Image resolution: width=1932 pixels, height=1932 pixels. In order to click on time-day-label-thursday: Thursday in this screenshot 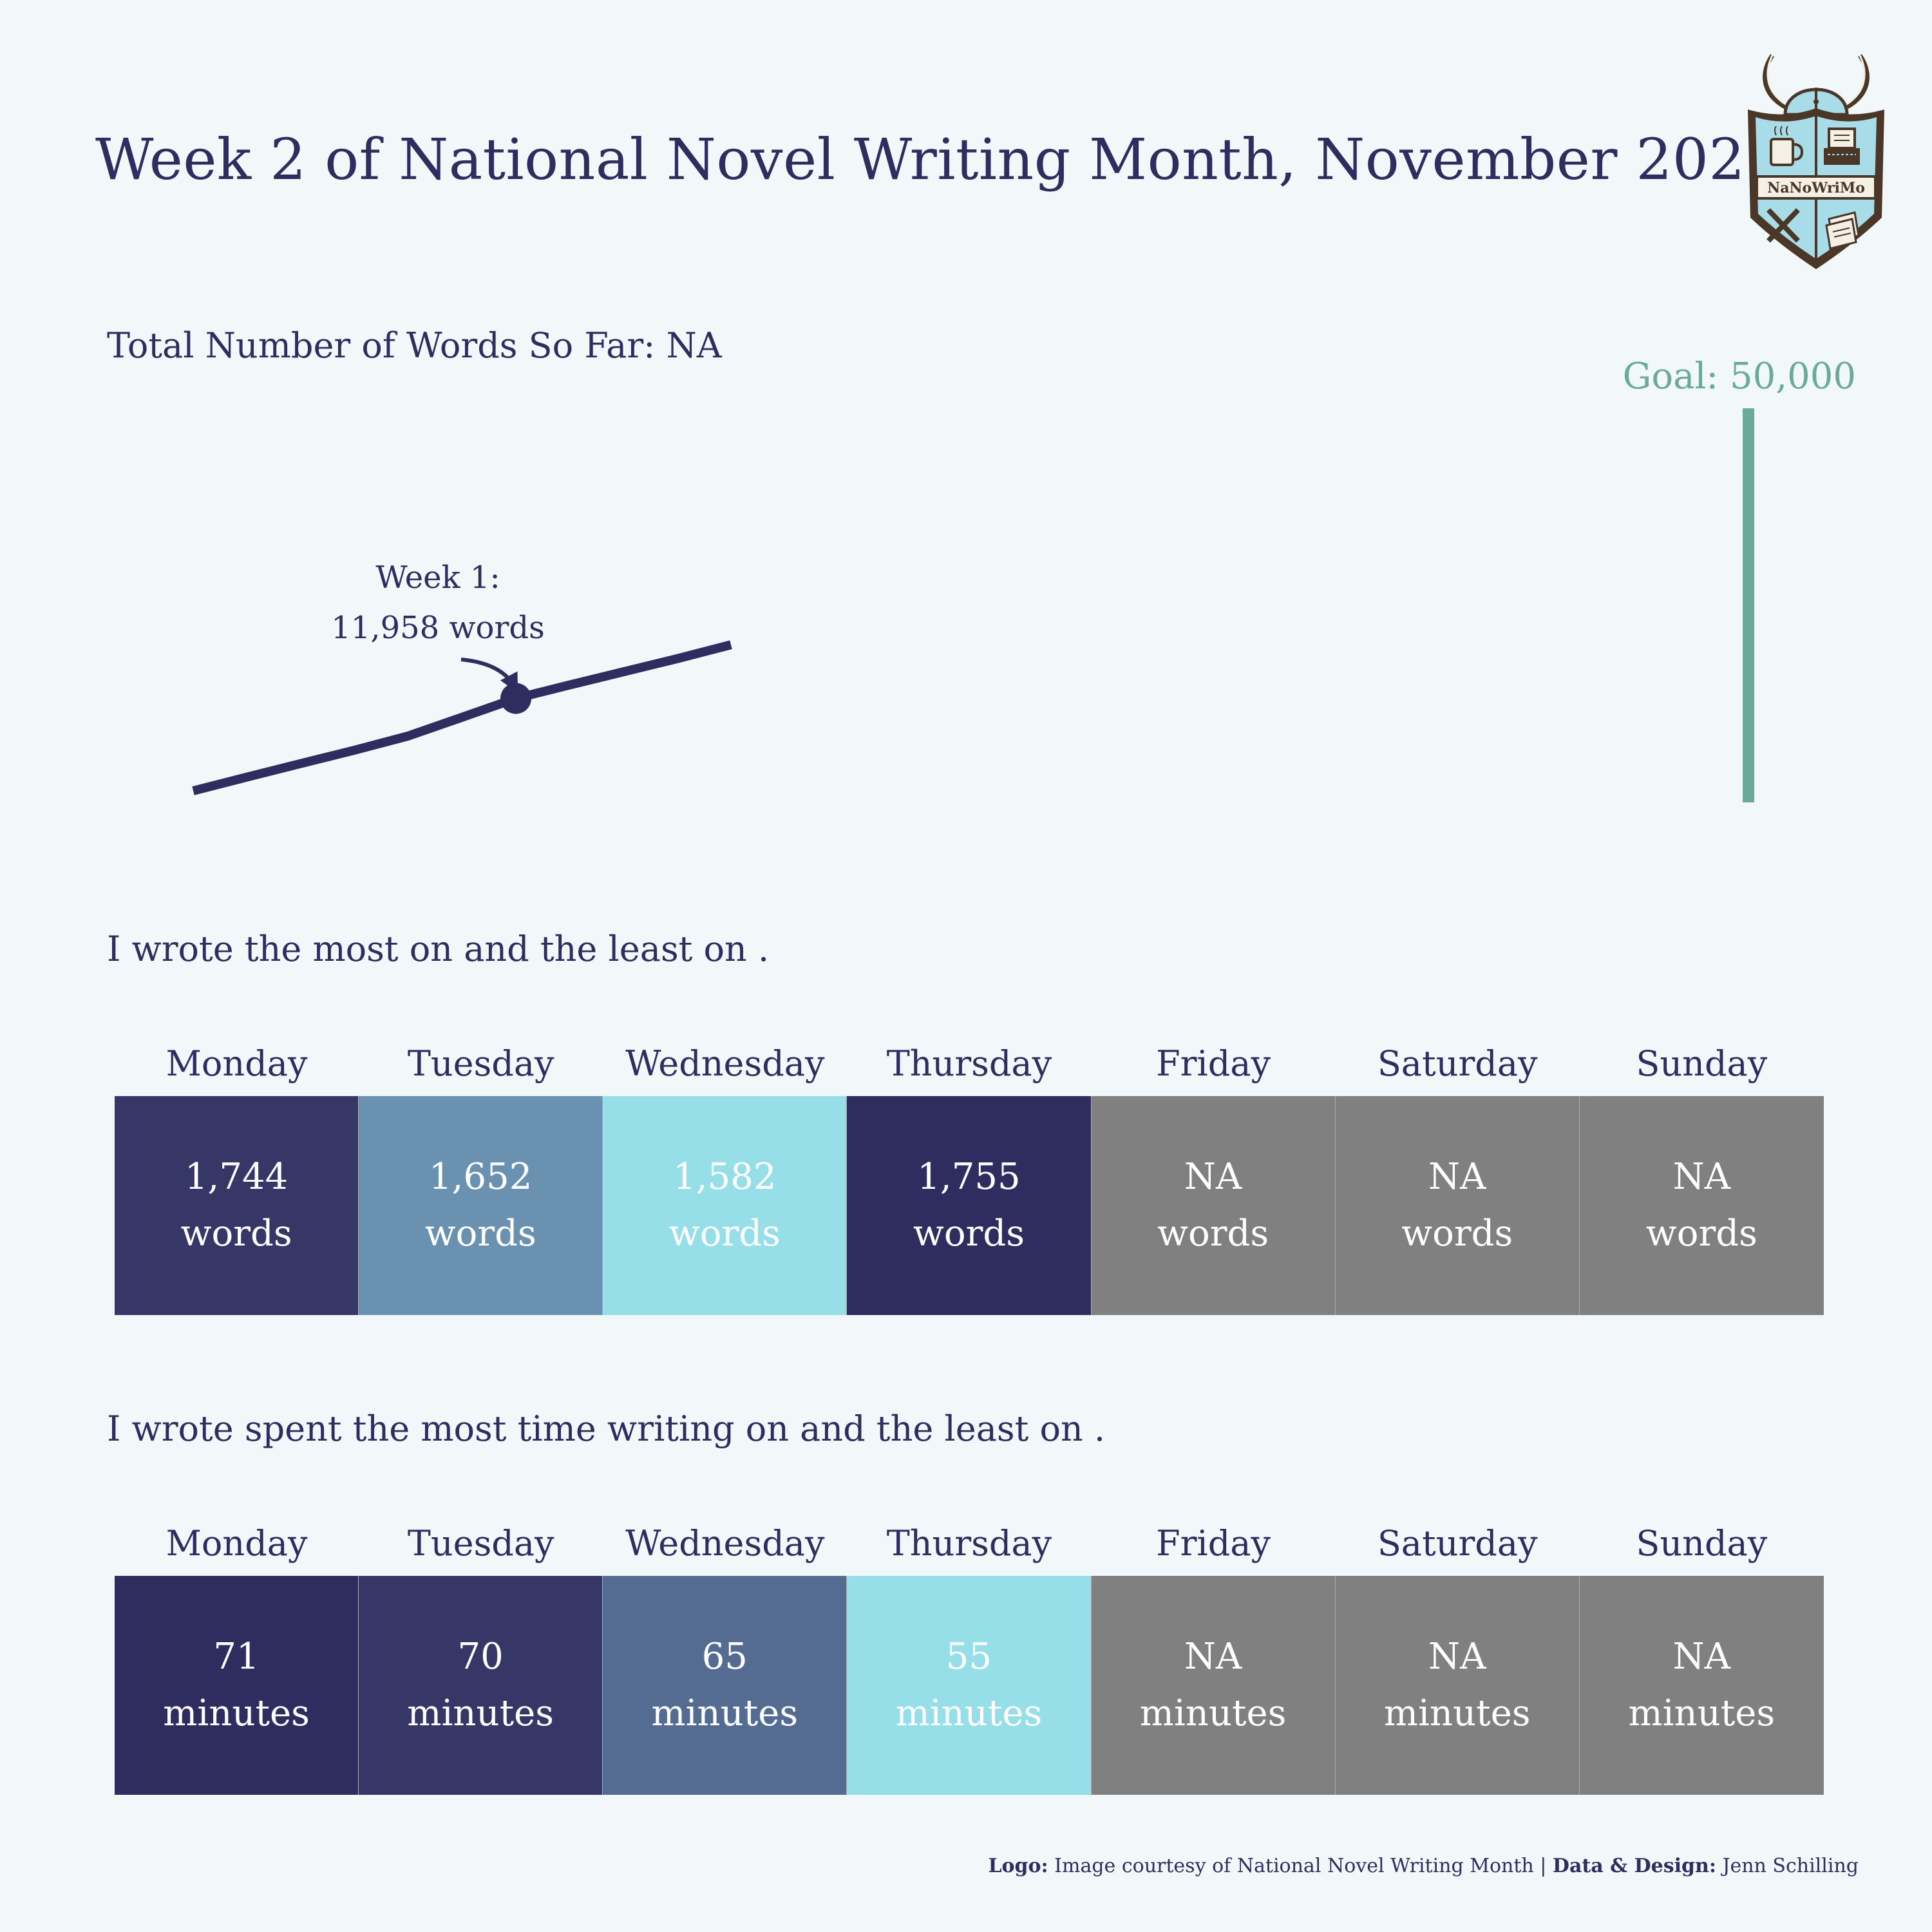, I will do `click(969, 1543)`.